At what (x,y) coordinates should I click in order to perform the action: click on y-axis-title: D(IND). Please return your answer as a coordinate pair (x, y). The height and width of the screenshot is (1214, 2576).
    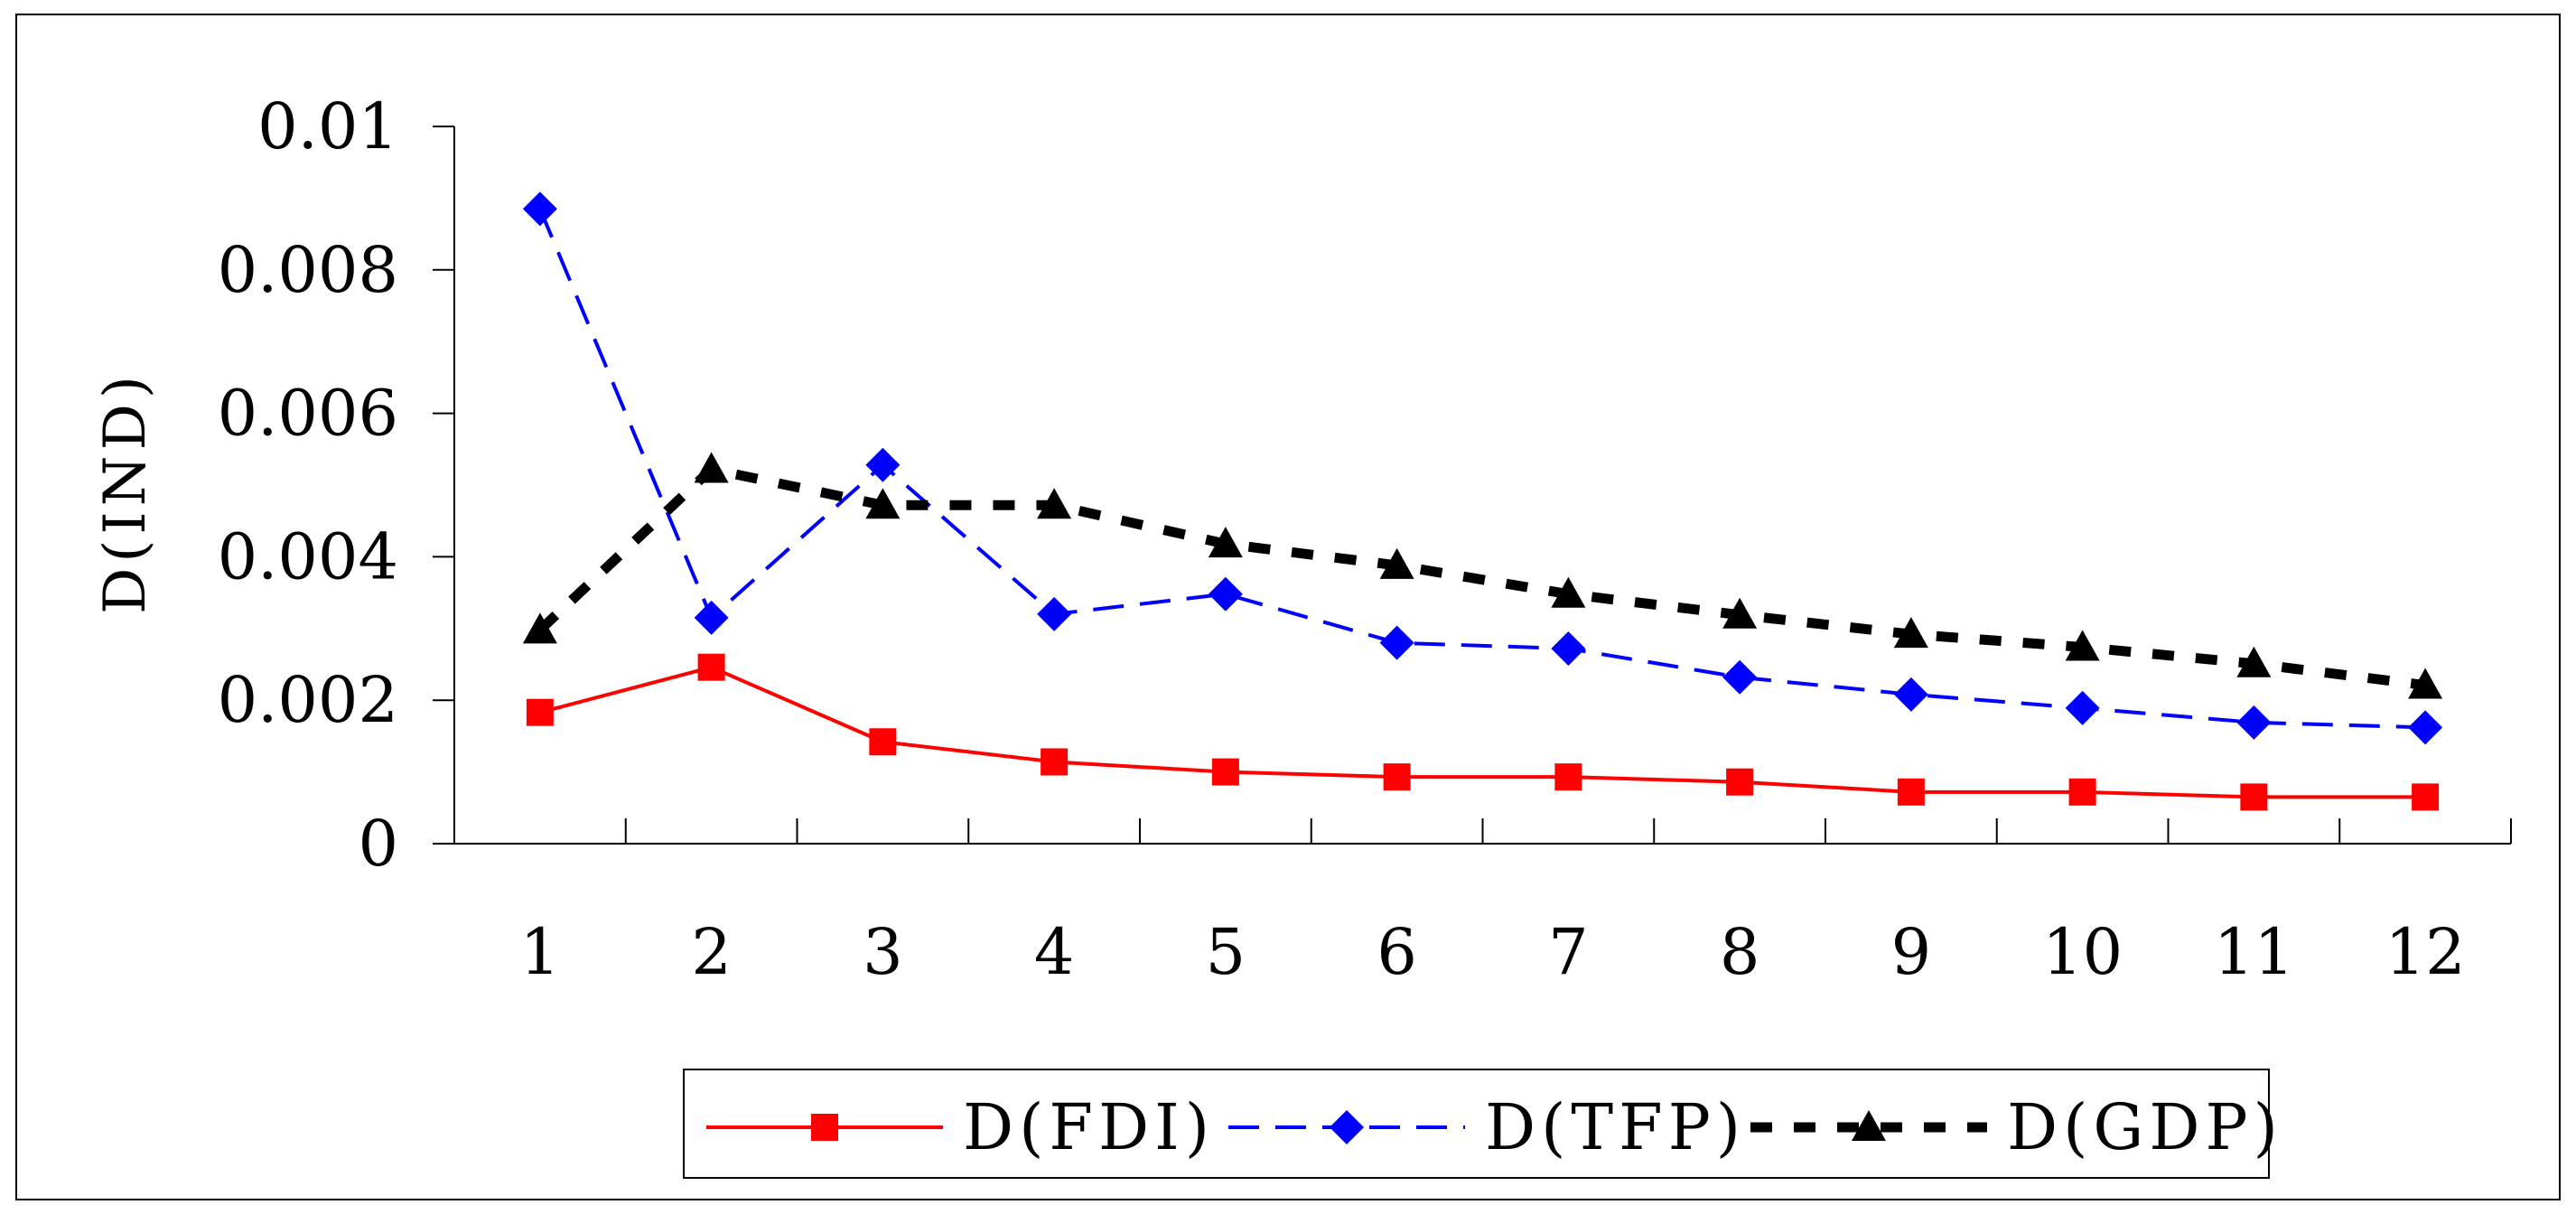
    Looking at the image, I should click on (126, 492).